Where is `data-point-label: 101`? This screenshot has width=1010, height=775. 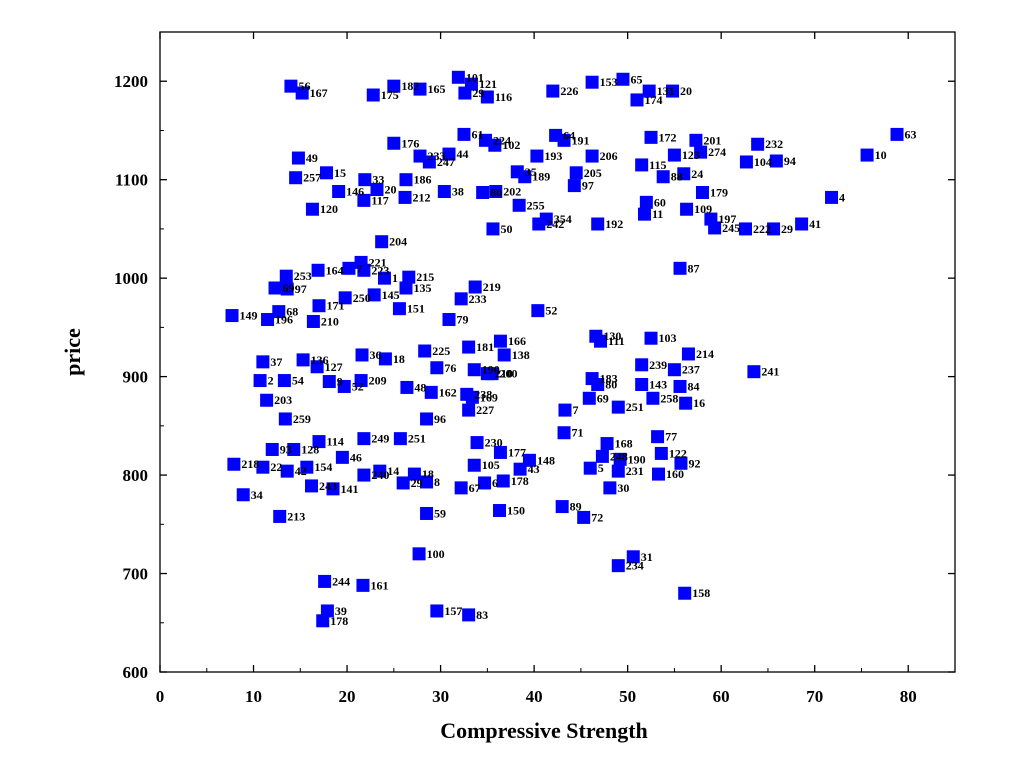
data-point-label: 101 is located at coordinates (475, 77).